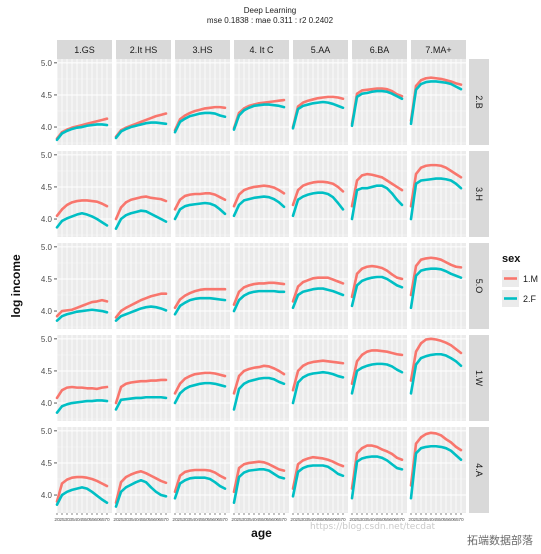 Image resolution: width=541 pixels, height=554 pixels. What do you see at coordinates (261, 50) in the screenshot?
I see `facet-column-label: 4. It C` at bounding box center [261, 50].